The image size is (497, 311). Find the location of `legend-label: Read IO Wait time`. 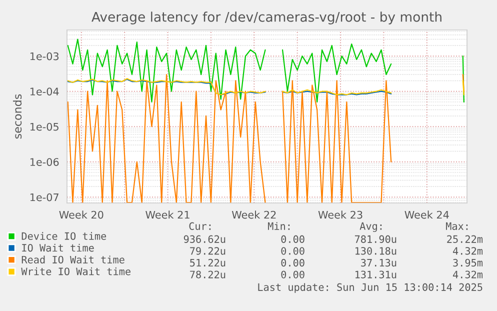

legend-label: Read IO Wait time is located at coordinates (73, 260).